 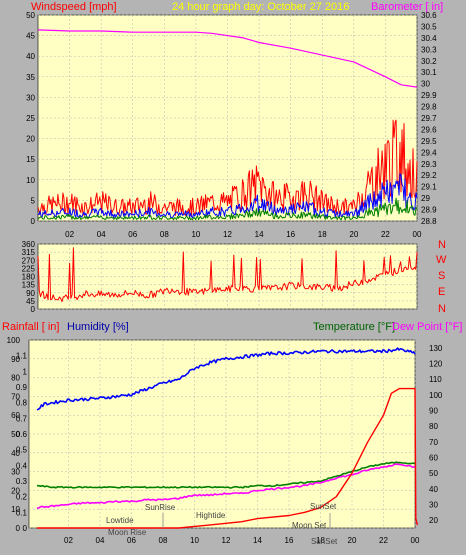 I want to click on wind-tick-label: 45, so click(x=30, y=36).